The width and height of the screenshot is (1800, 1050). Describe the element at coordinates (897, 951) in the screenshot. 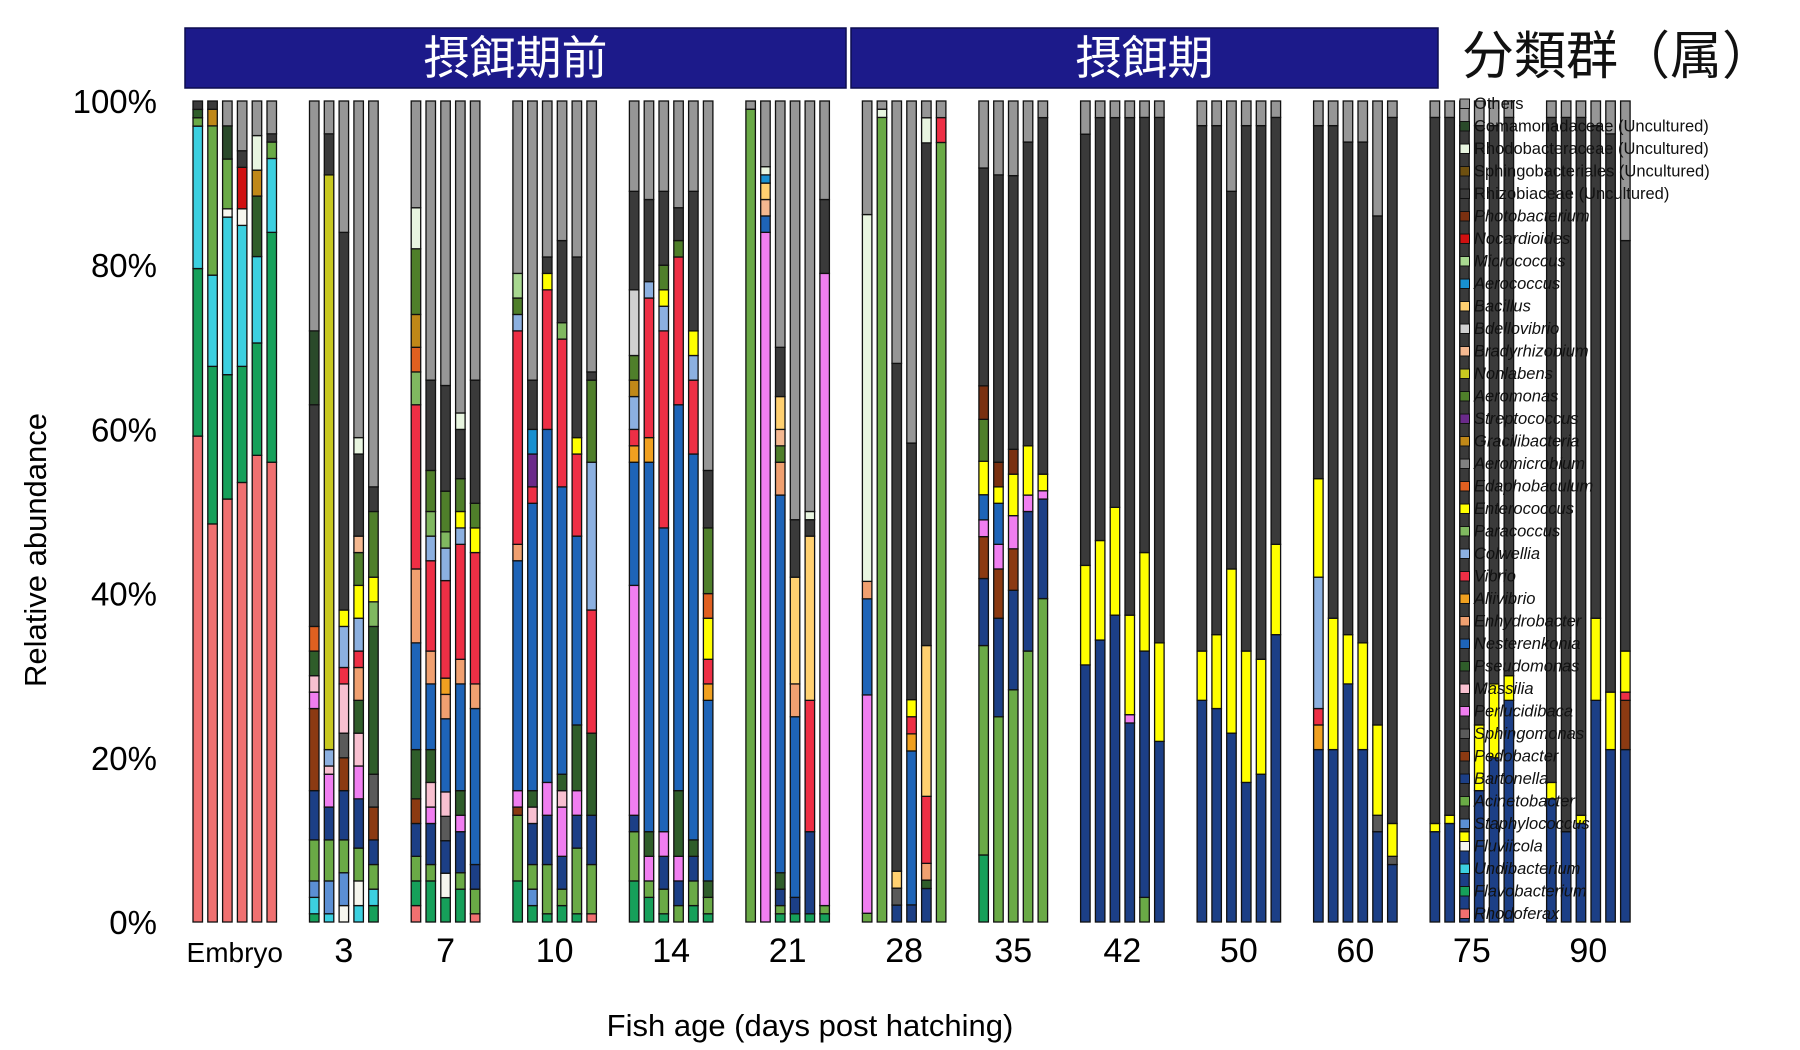

I see `x-axis-labels: Embryo 3 7 10 14 21 28 35 42 50 60 75 90` at that location.